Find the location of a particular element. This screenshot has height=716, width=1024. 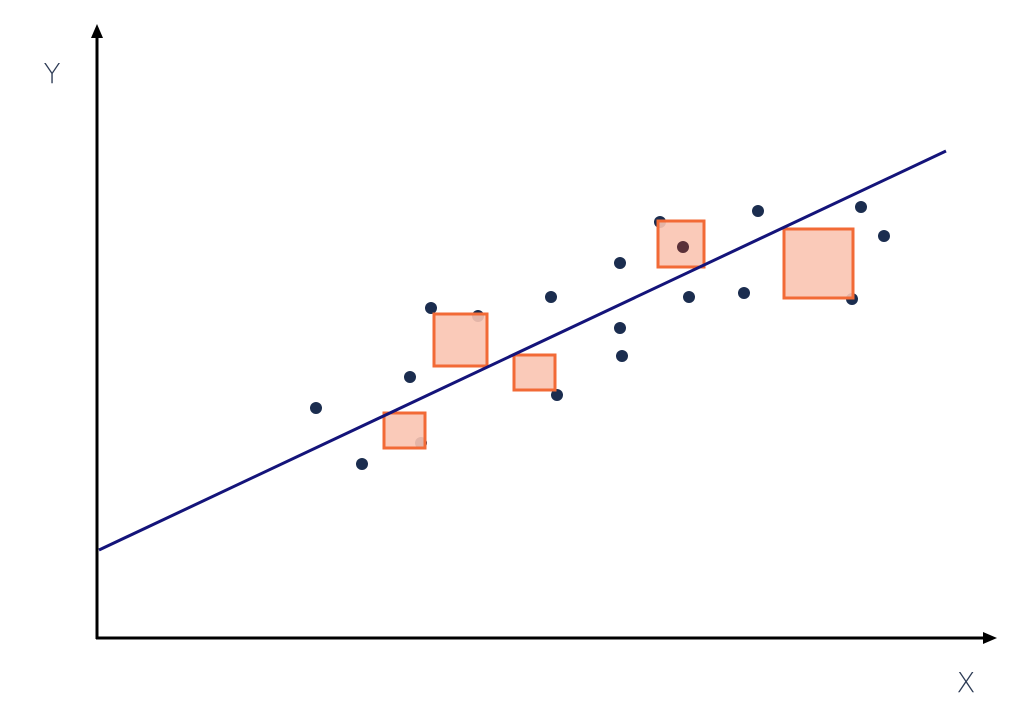

residual-squares is located at coordinates (618, 334).